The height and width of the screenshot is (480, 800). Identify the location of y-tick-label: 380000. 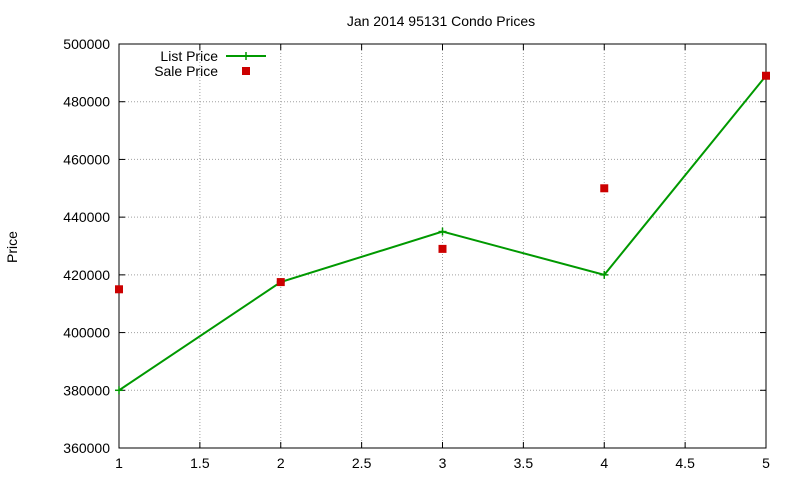
(86, 390).